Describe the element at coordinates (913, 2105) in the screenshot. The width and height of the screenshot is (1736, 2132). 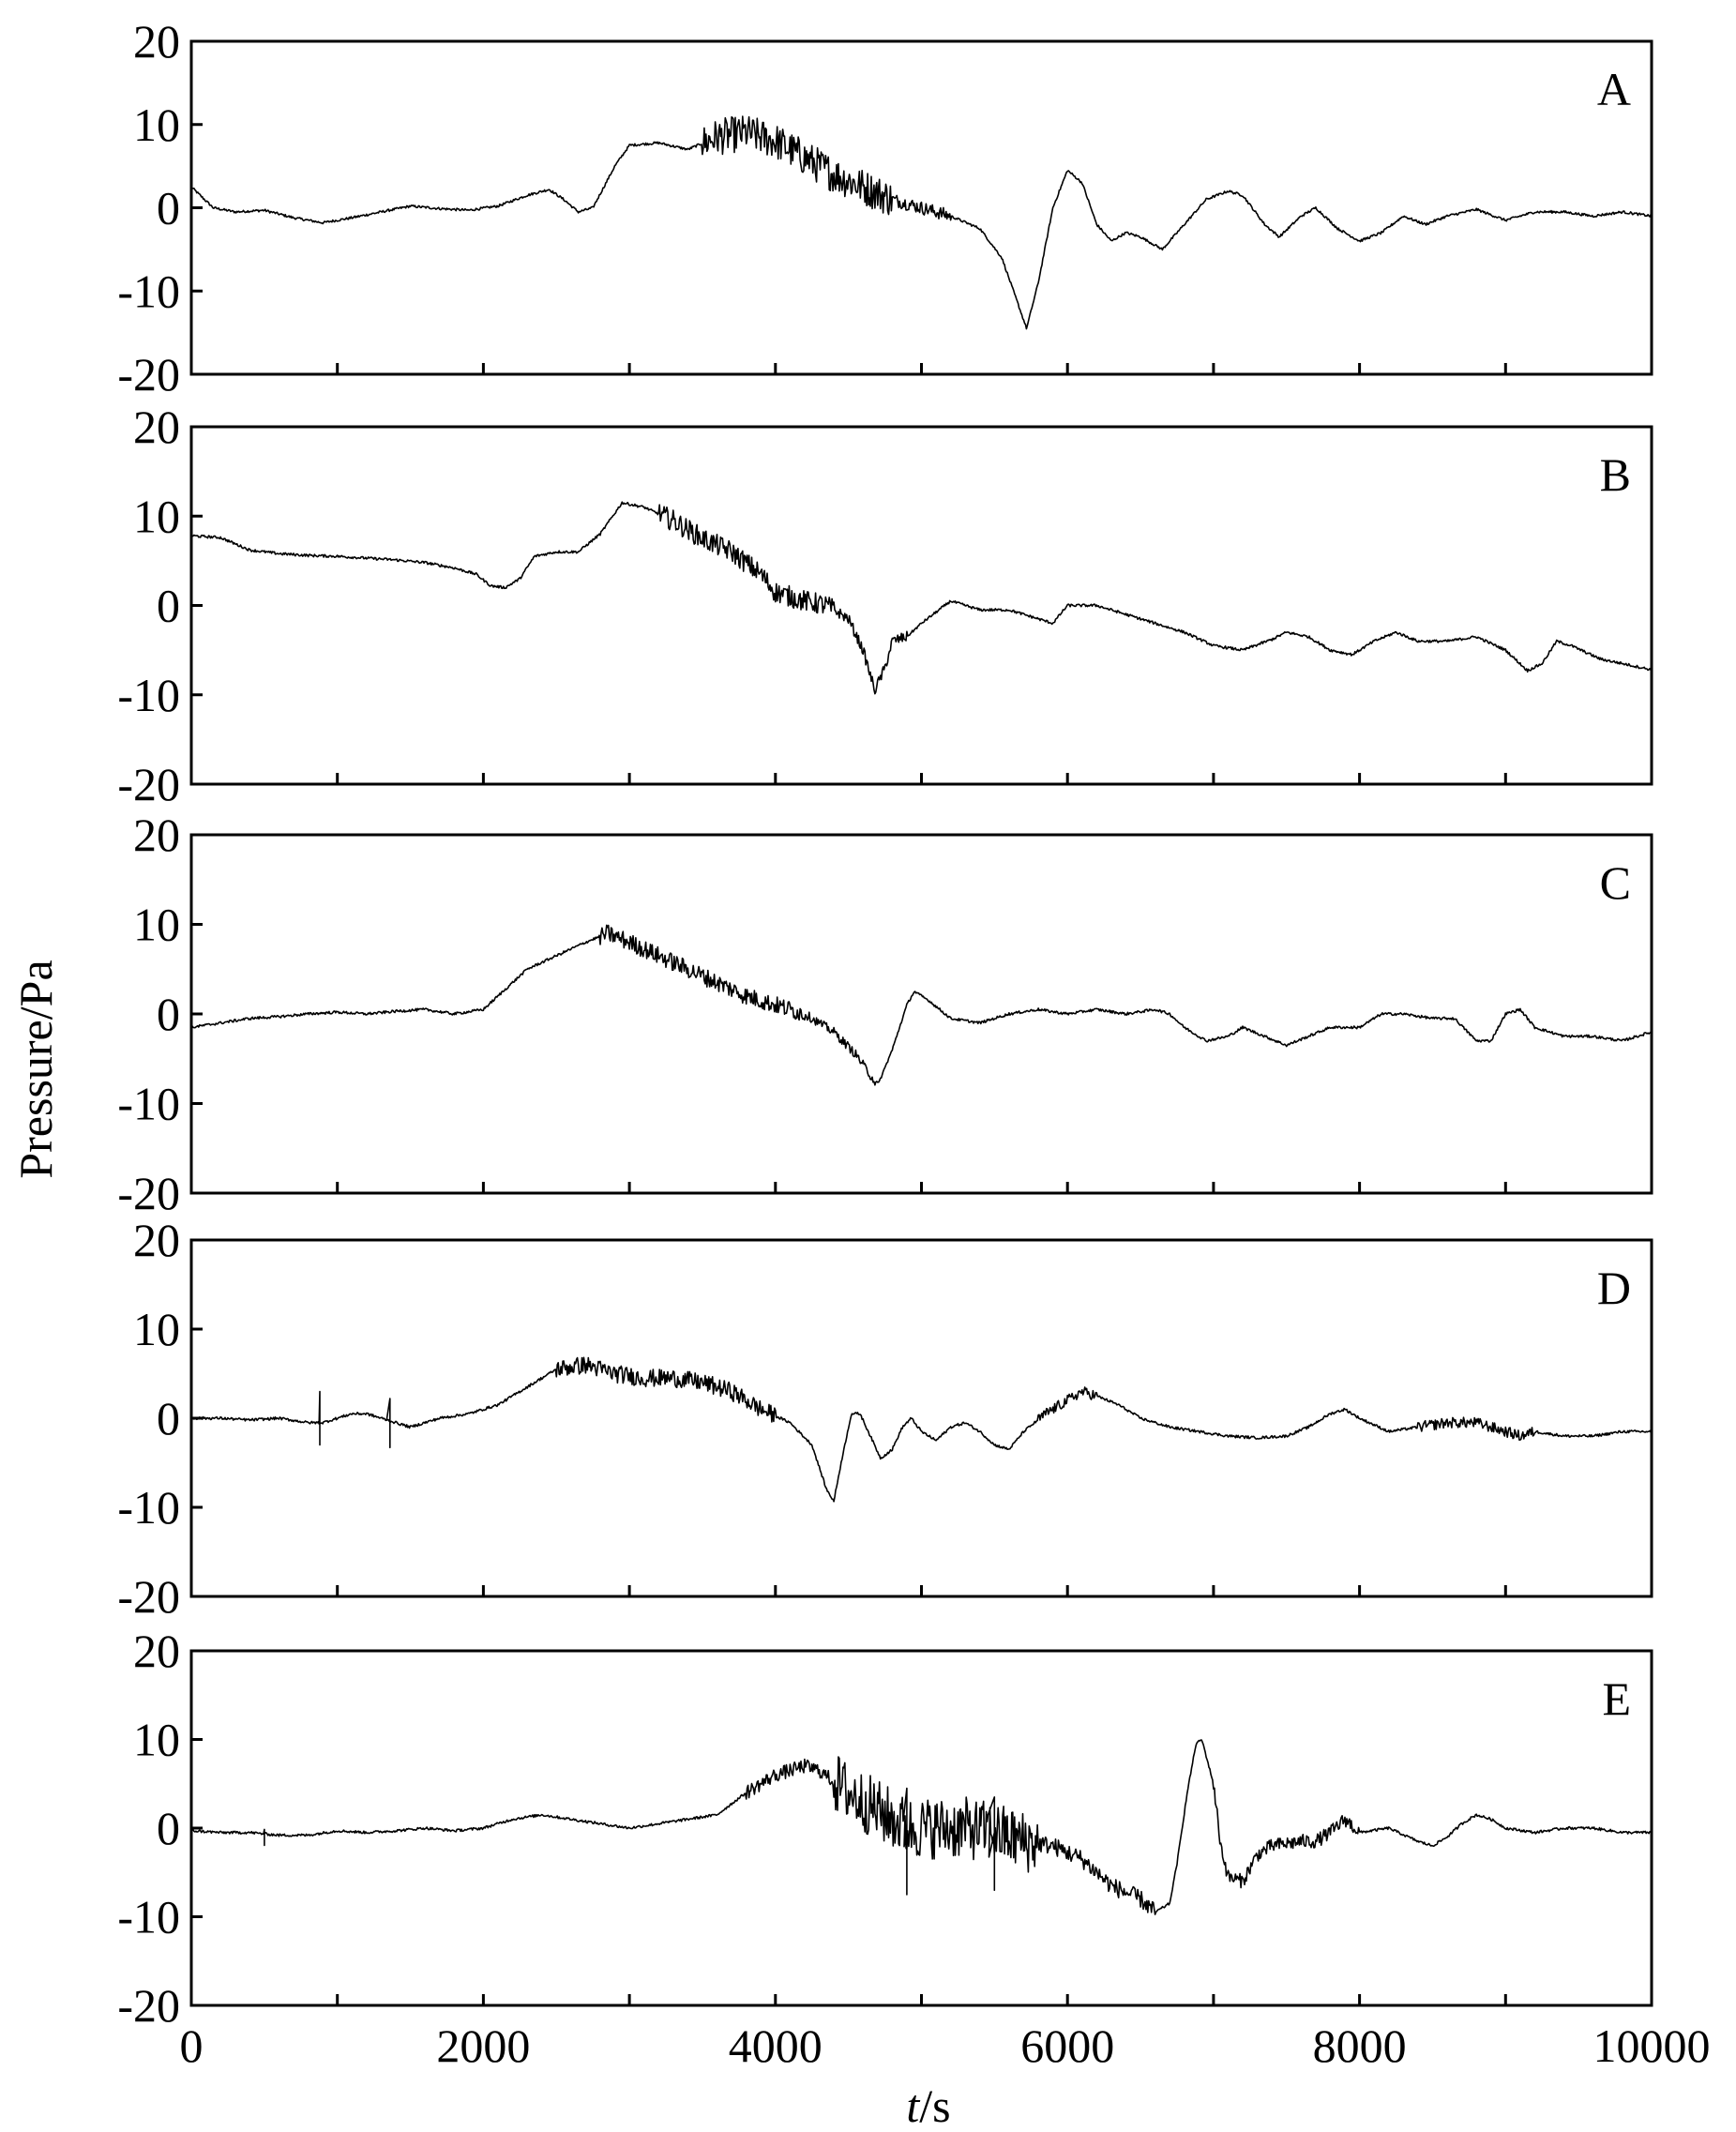
I see `x-axis-title-variable: t` at that location.